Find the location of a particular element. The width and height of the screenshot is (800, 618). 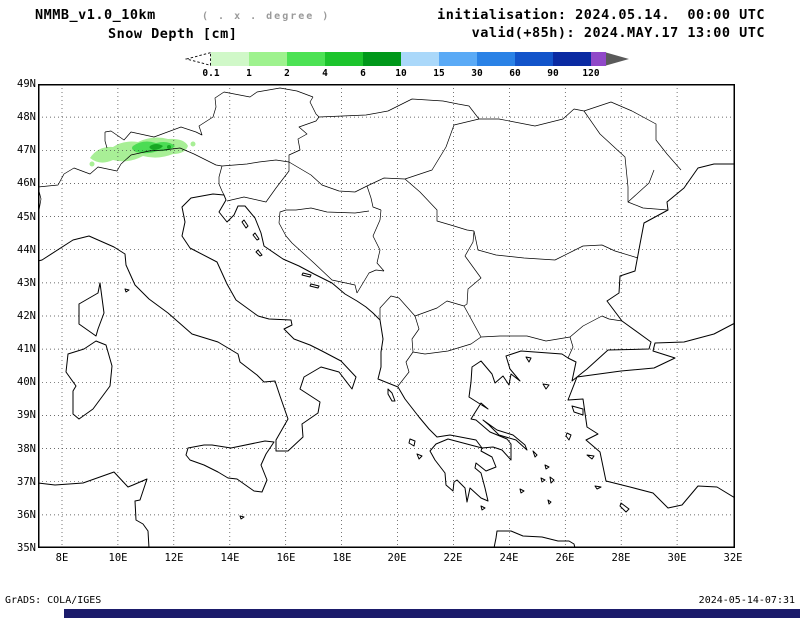

colorbar-above-max-arrow is located at coordinates (617, 59).